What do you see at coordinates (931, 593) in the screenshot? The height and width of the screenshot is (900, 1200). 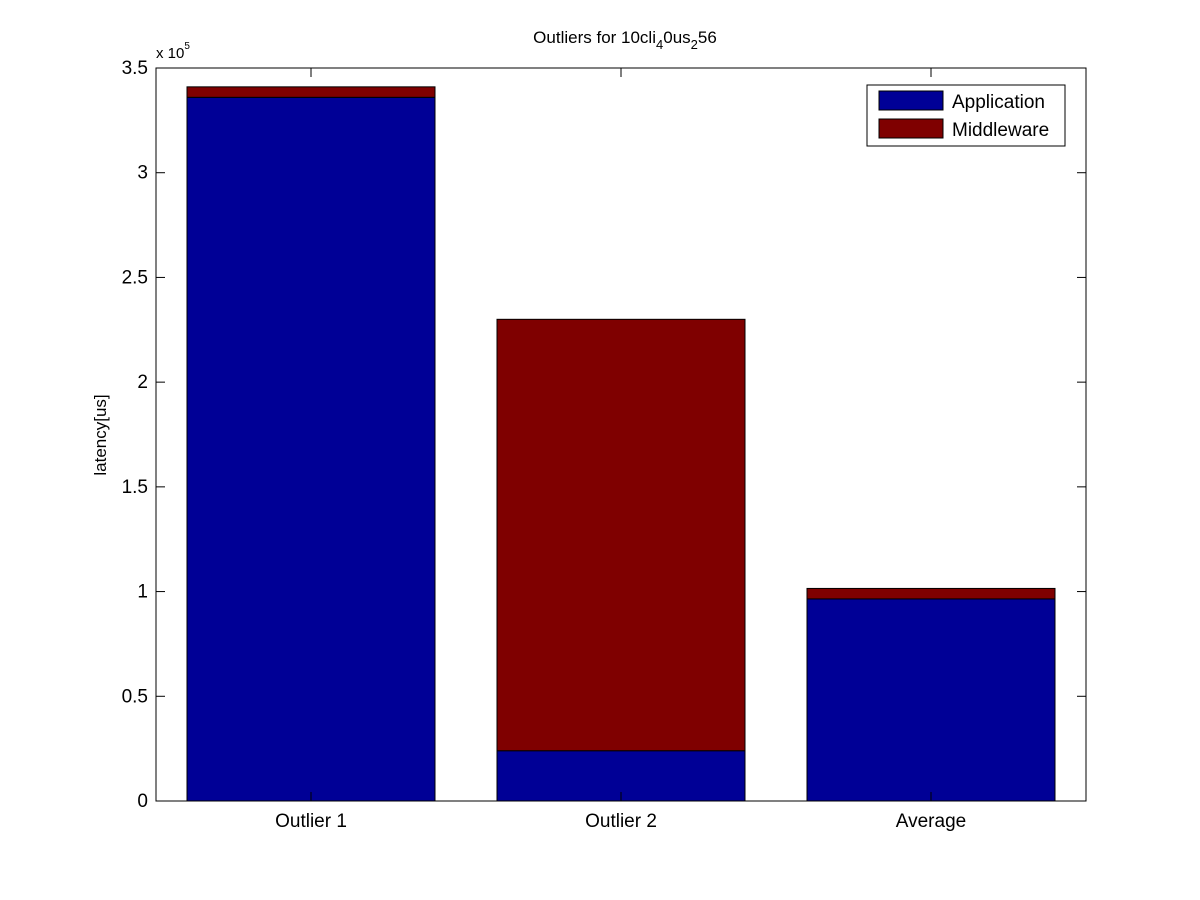 I see `bar-middleware-average` at bounding box center [931, 593].